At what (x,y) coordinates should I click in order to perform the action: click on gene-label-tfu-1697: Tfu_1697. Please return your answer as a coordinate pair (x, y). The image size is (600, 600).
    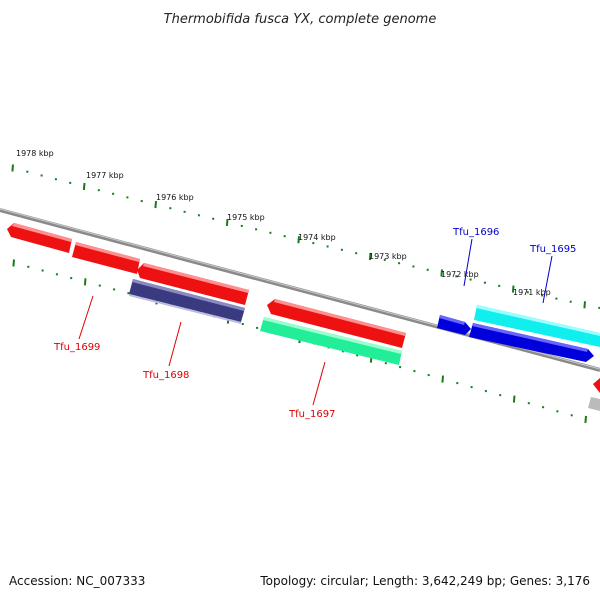
    Looking at the image, I should click on (311, 414).